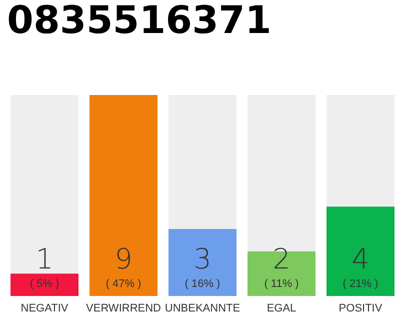  Describe the element at coordinates (124, 266) in the screenshot. I see `data-label: 9 ( 47% )` at that location.